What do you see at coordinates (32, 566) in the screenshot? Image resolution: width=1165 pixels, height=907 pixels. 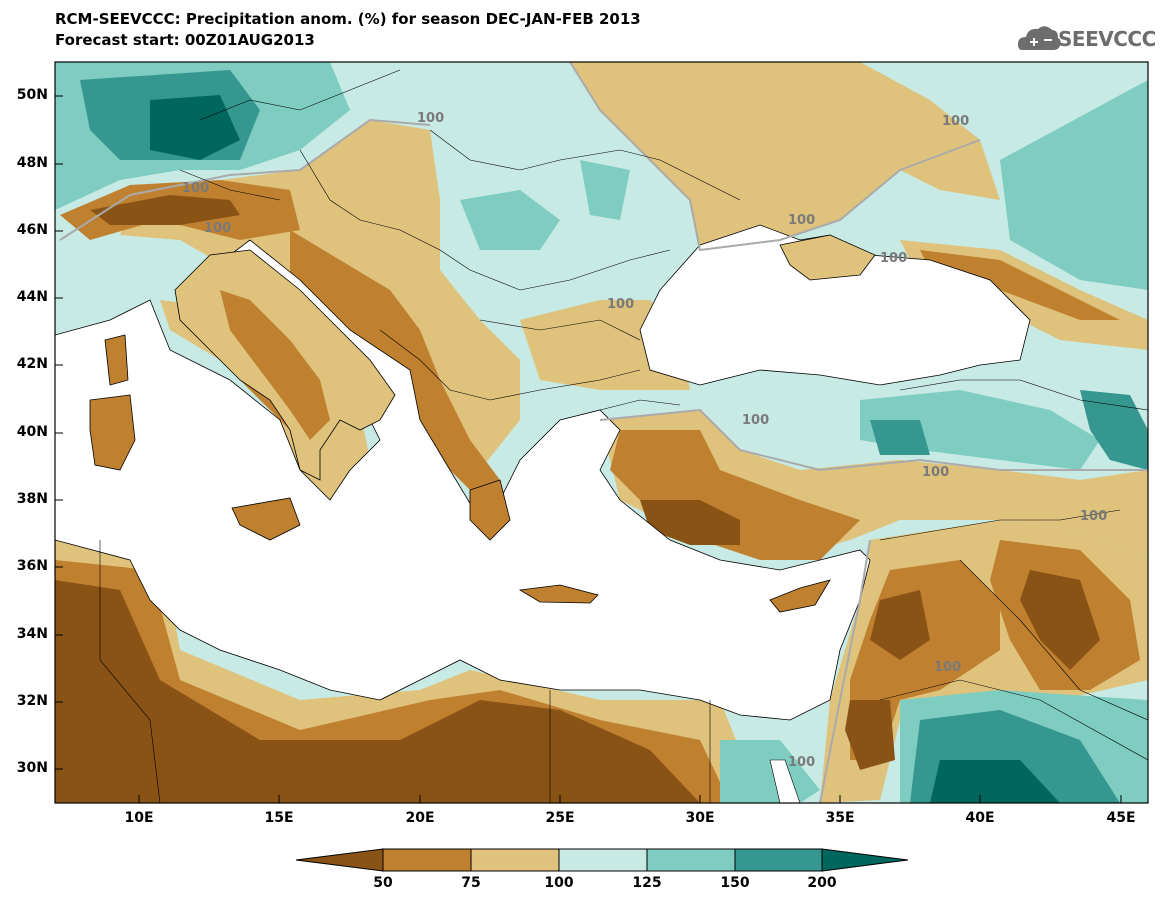 I see `lat-label: 36N` at bounding box center [32, 566].